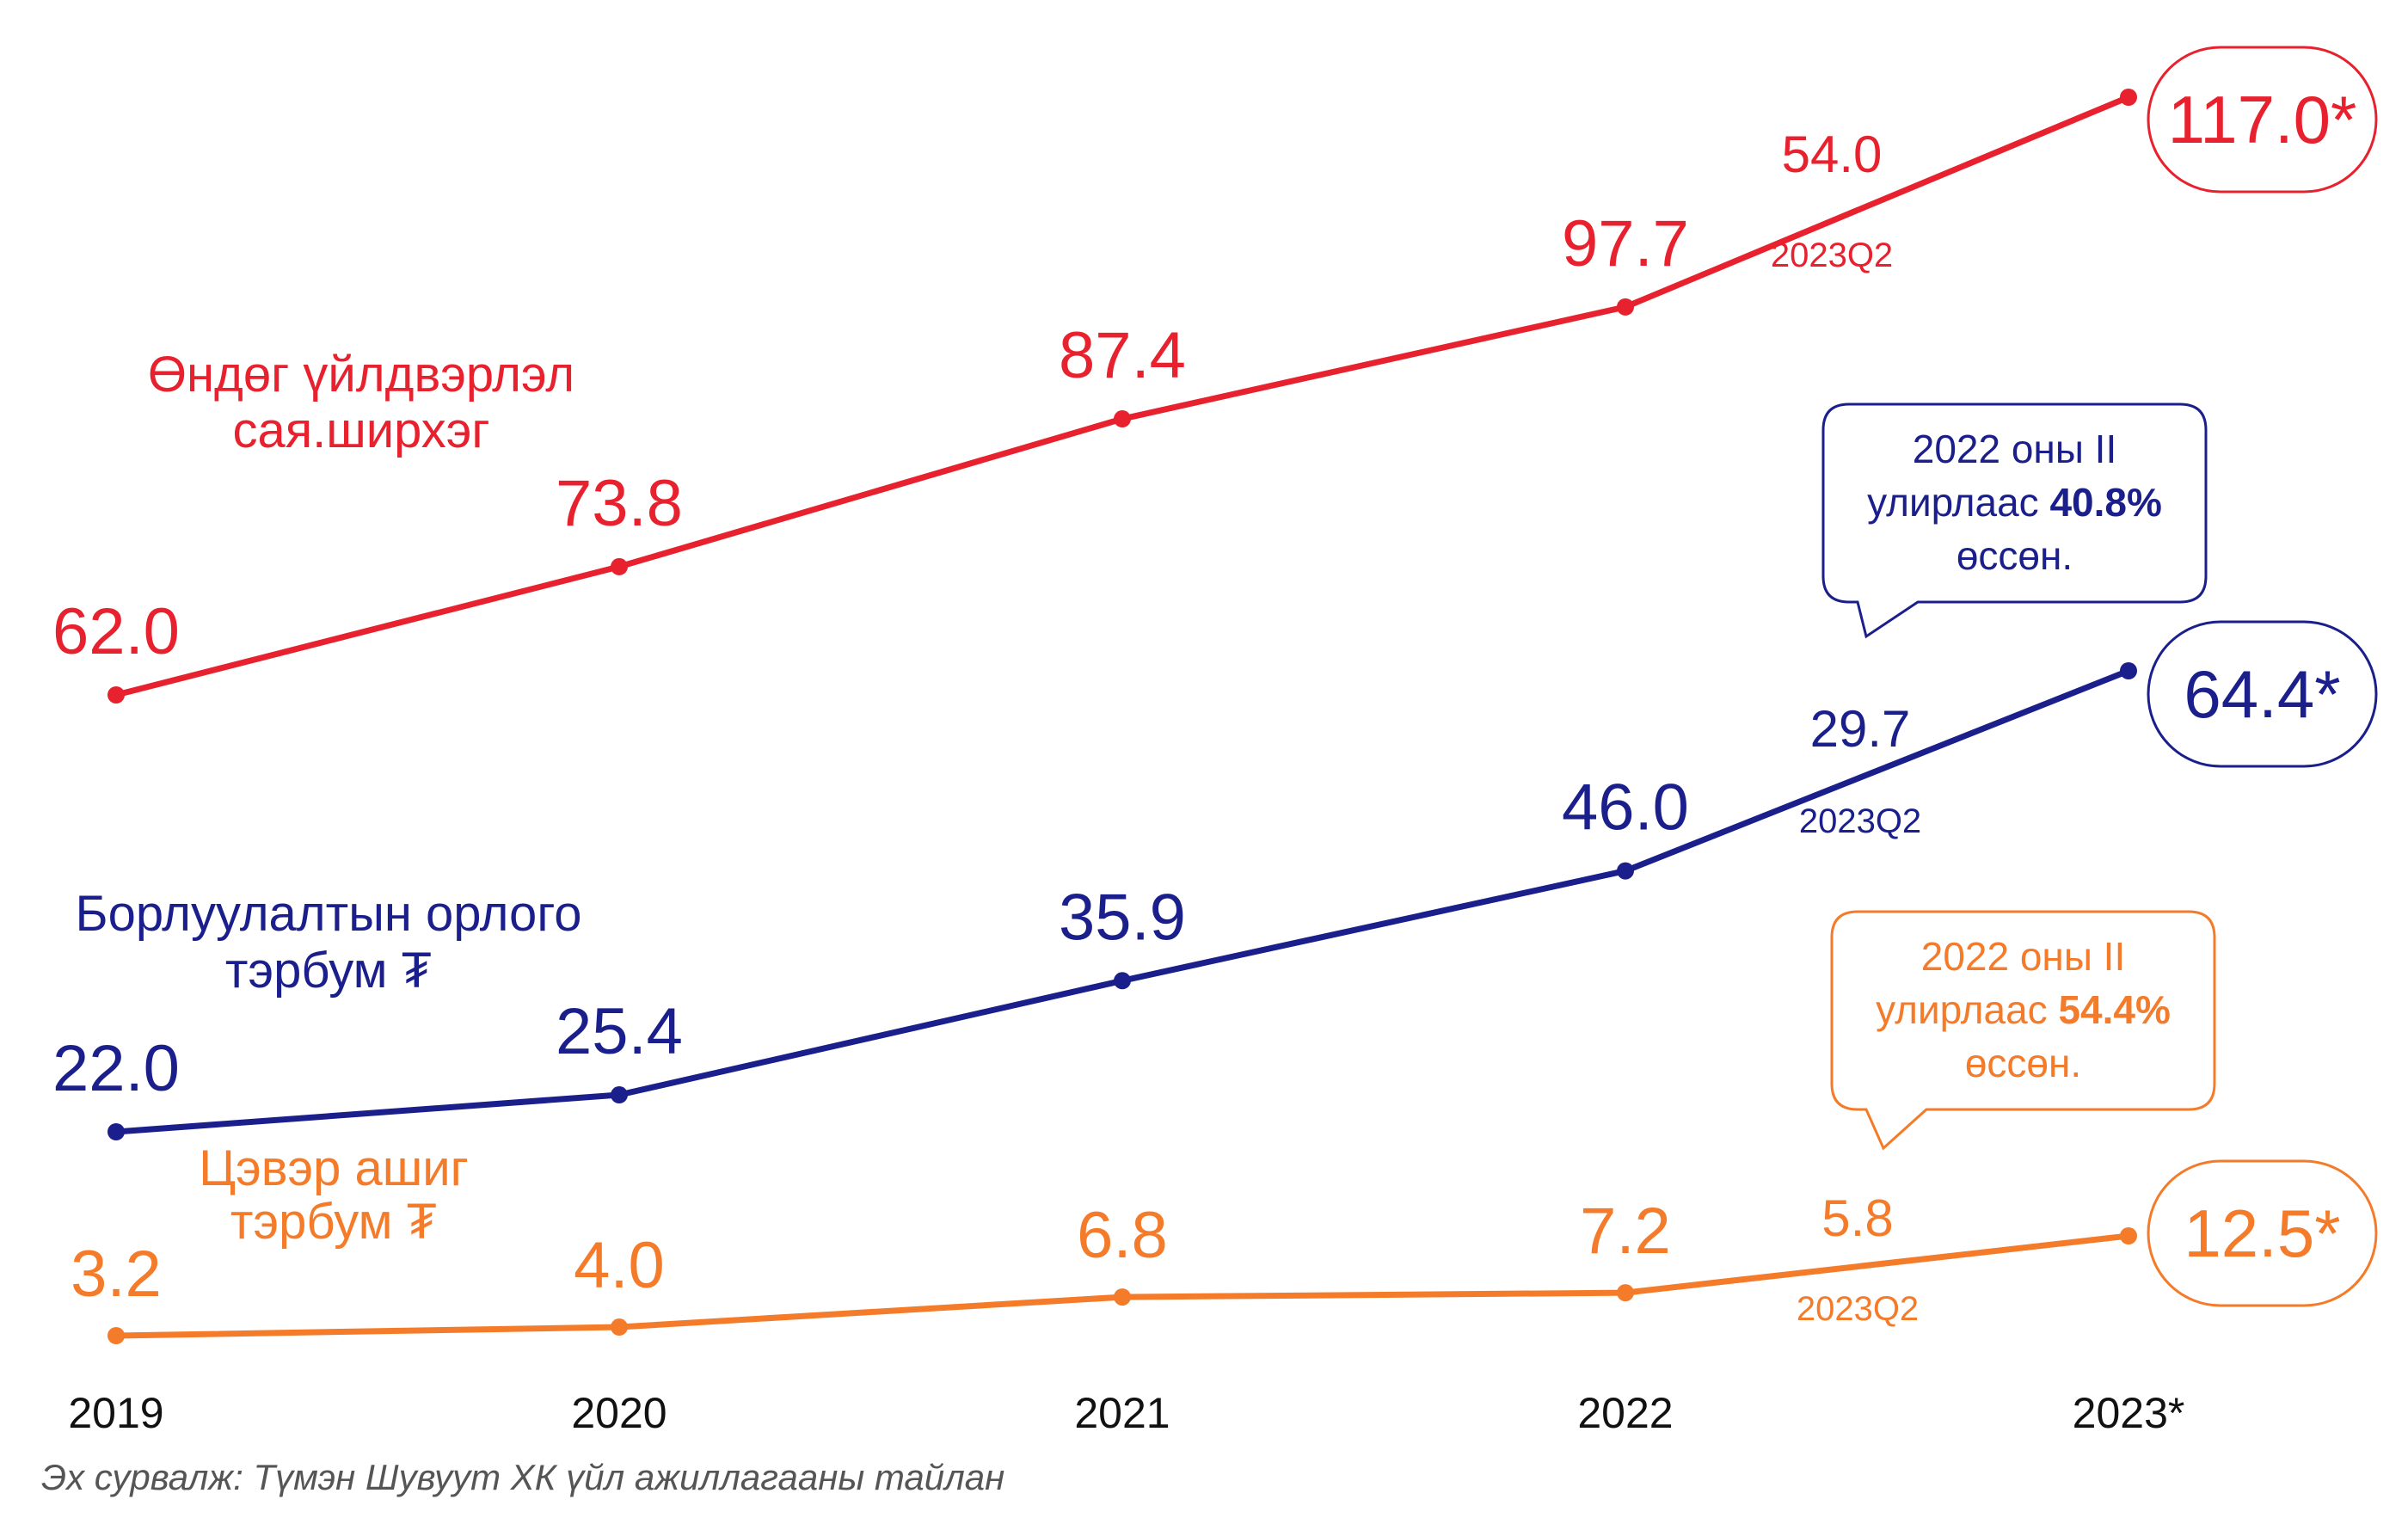  I want to click on highlight-pill-profit, so click(2262, 1233).